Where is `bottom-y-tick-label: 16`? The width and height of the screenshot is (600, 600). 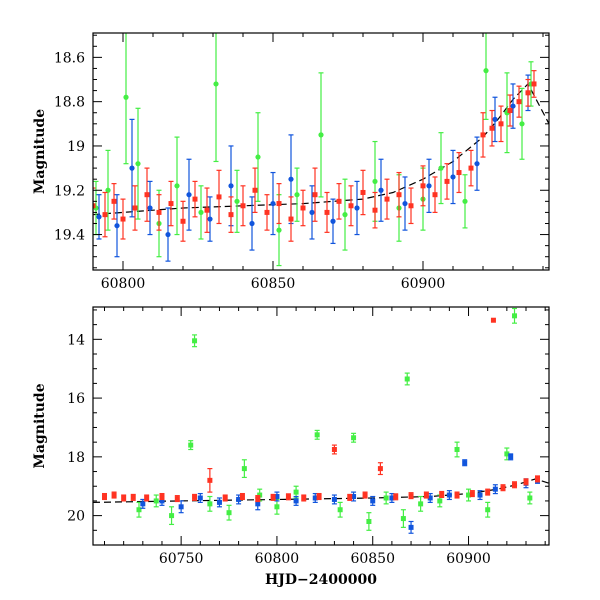
bottom-y-tick-label: 16 is located at coordinates (76, 399).